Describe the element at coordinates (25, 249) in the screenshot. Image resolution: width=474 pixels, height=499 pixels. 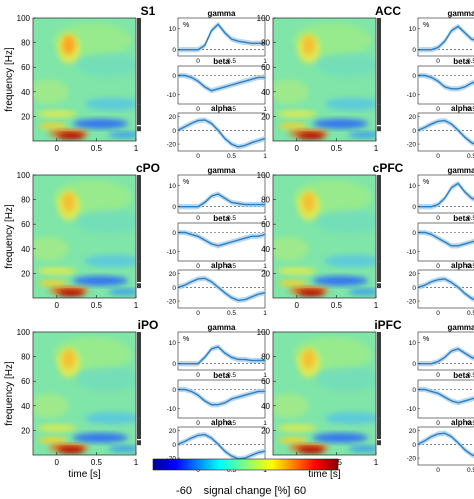
I see `y-tick-label: 40` at that location.